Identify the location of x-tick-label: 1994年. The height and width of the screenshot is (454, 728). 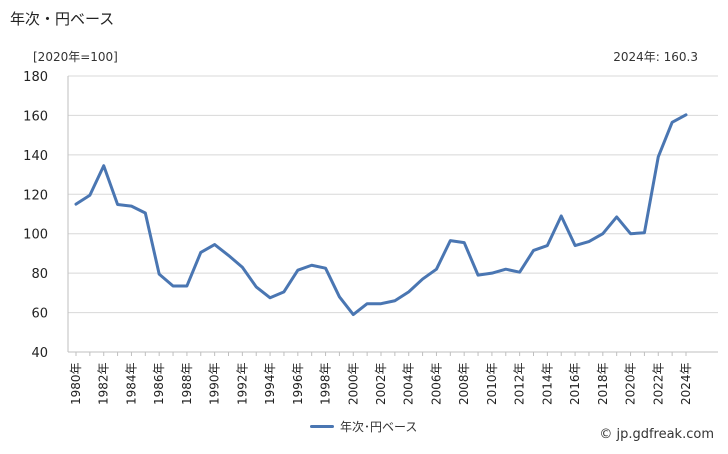
(270, 383).